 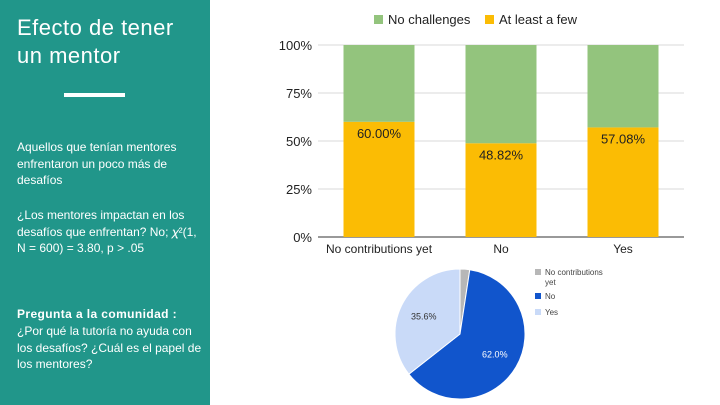 I want to click on y-tick-label: 100%, so click(x=296, y=45).